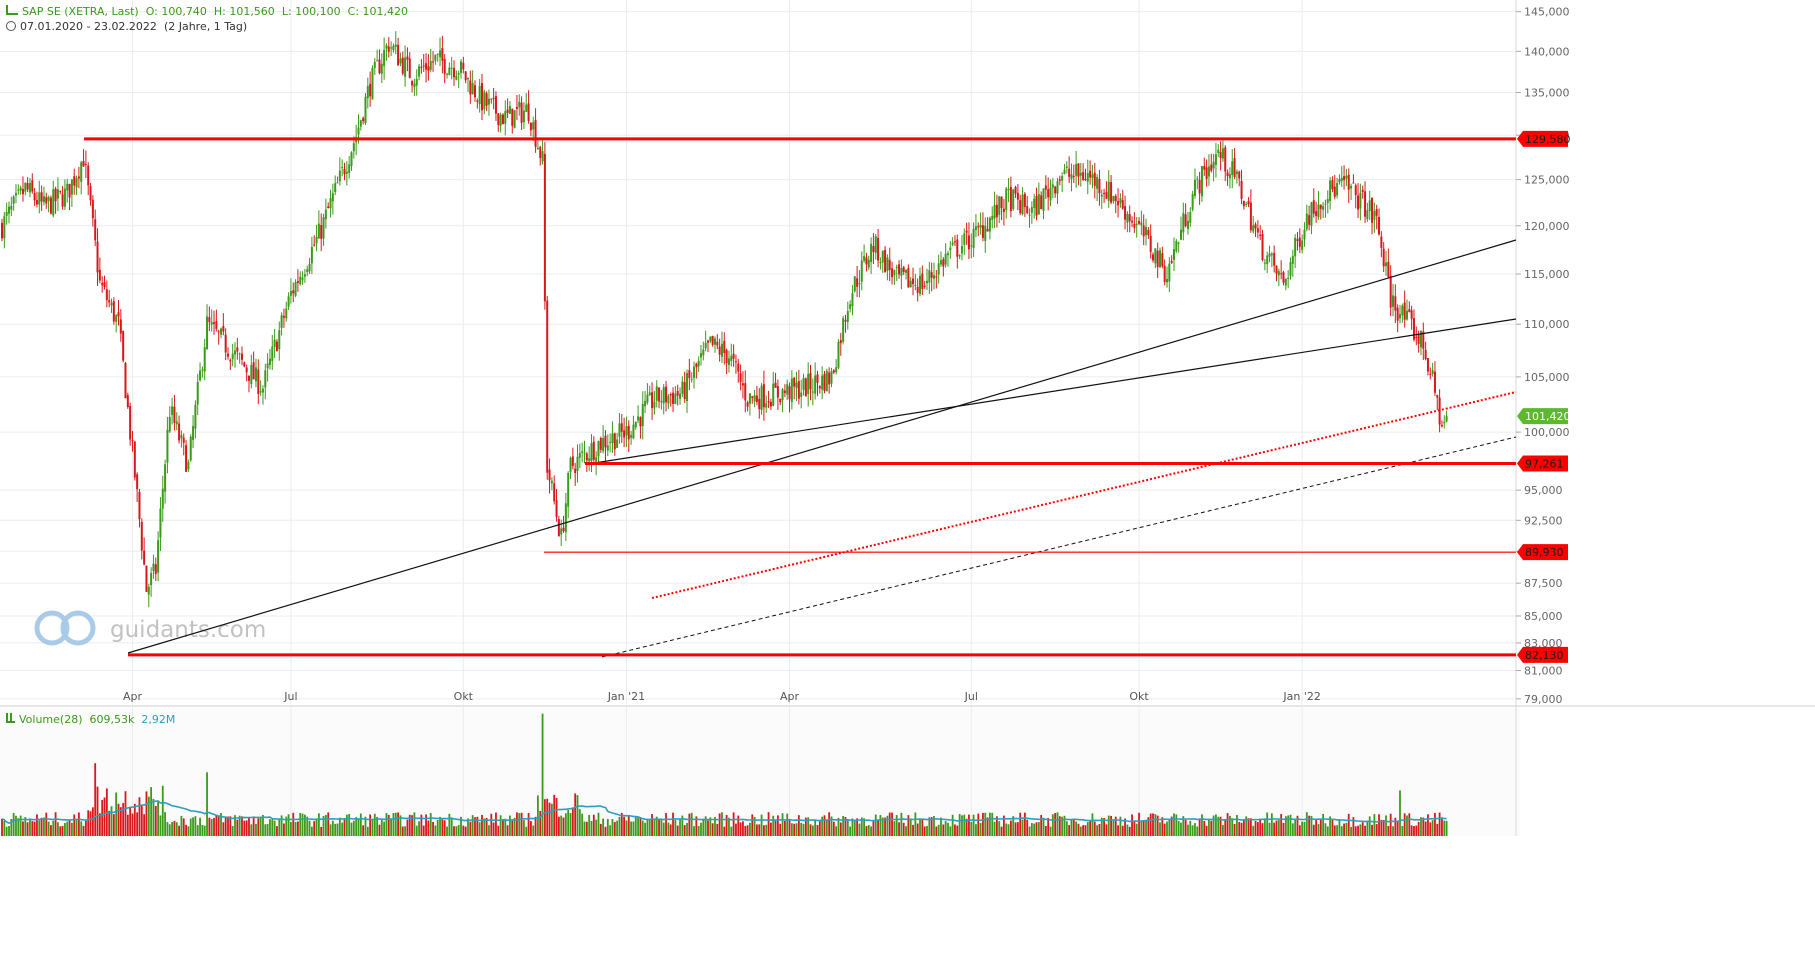 Image resolution: width=1815 pixels, height=968 pixels. I want to click on price-marker-label: 89,930, so click(1544, 552).